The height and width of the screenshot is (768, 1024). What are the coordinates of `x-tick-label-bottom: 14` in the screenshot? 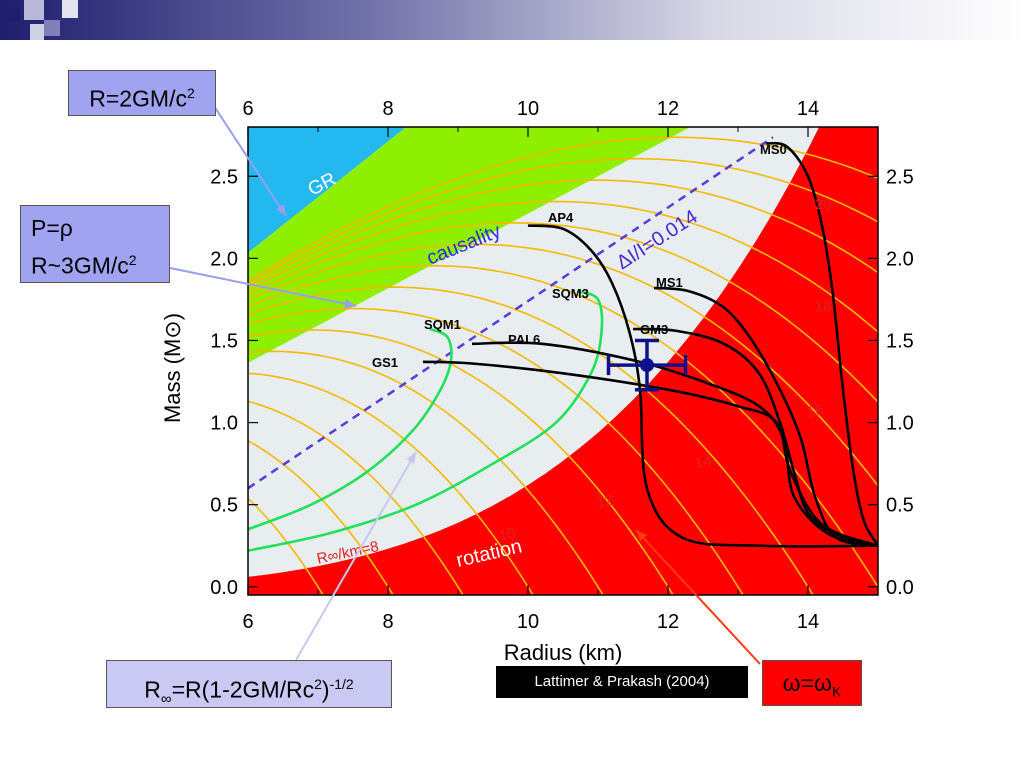 It's located at (808, 622).